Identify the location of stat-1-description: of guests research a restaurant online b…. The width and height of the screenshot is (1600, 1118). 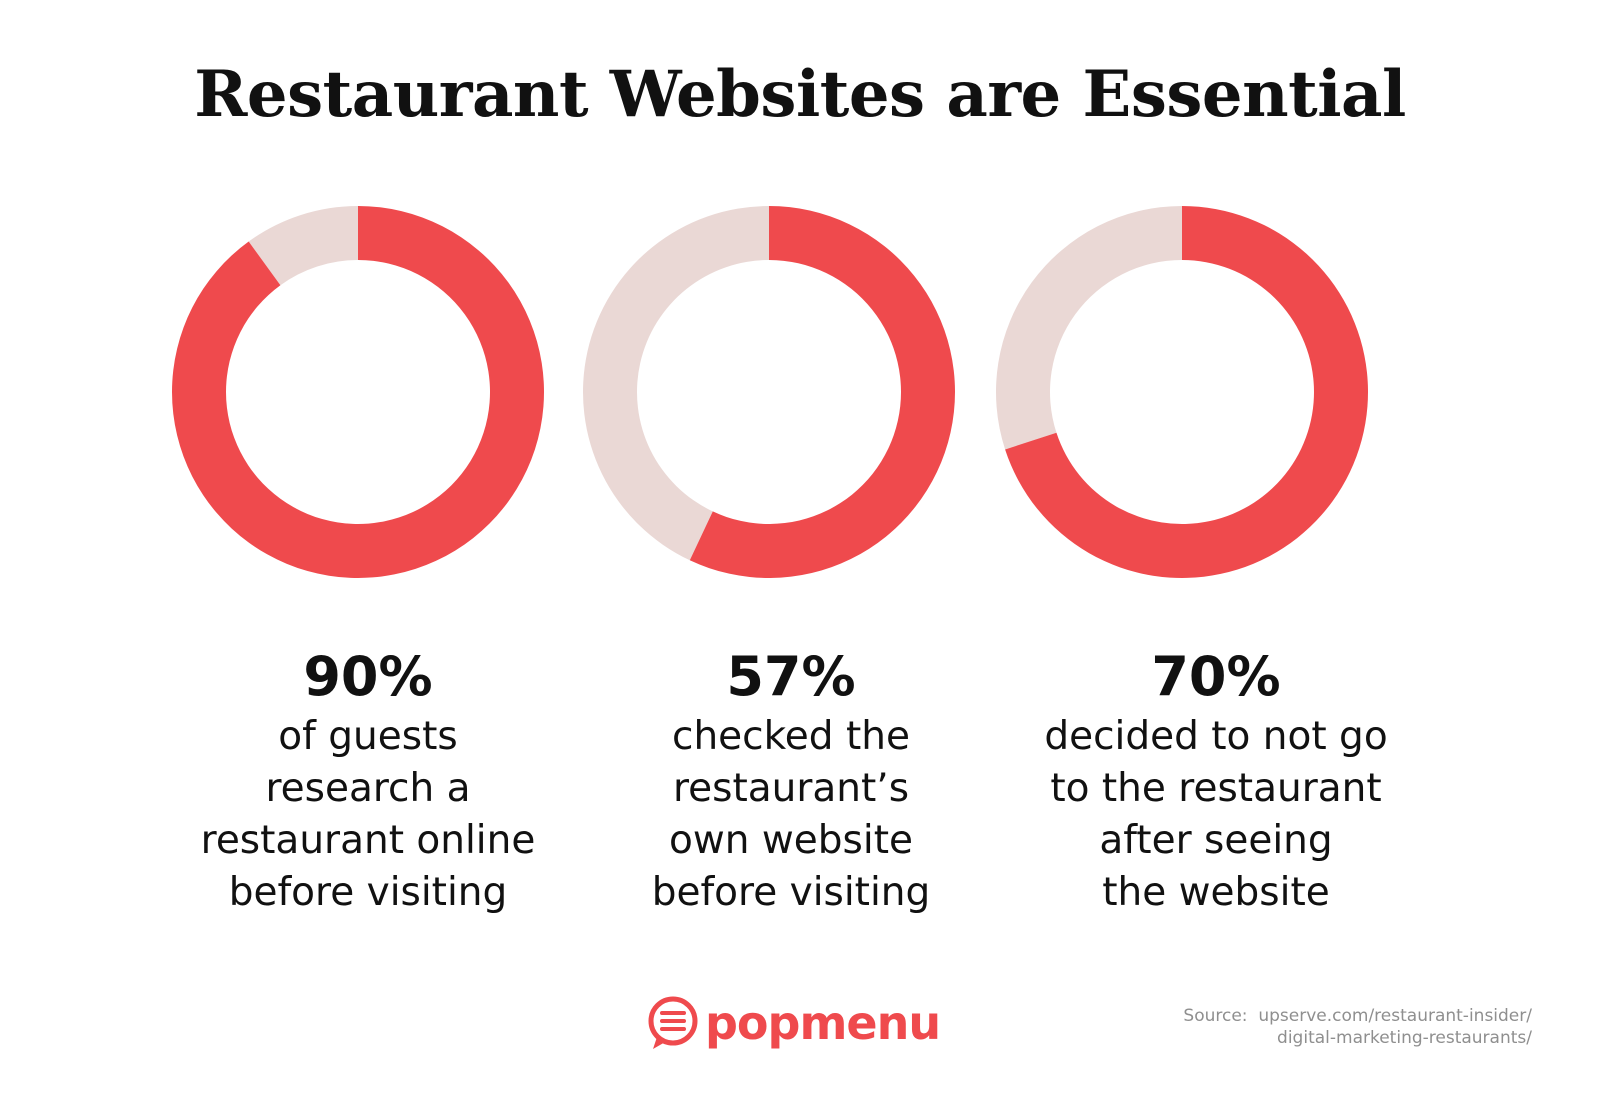
(368, 815).